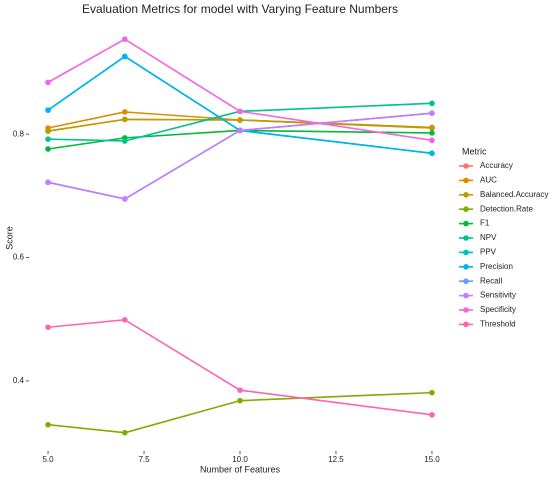 Image resolution: width=554 pixels, height=480 pixels. I want to click on legend-label: Detection.Rate, so click(506, 208).